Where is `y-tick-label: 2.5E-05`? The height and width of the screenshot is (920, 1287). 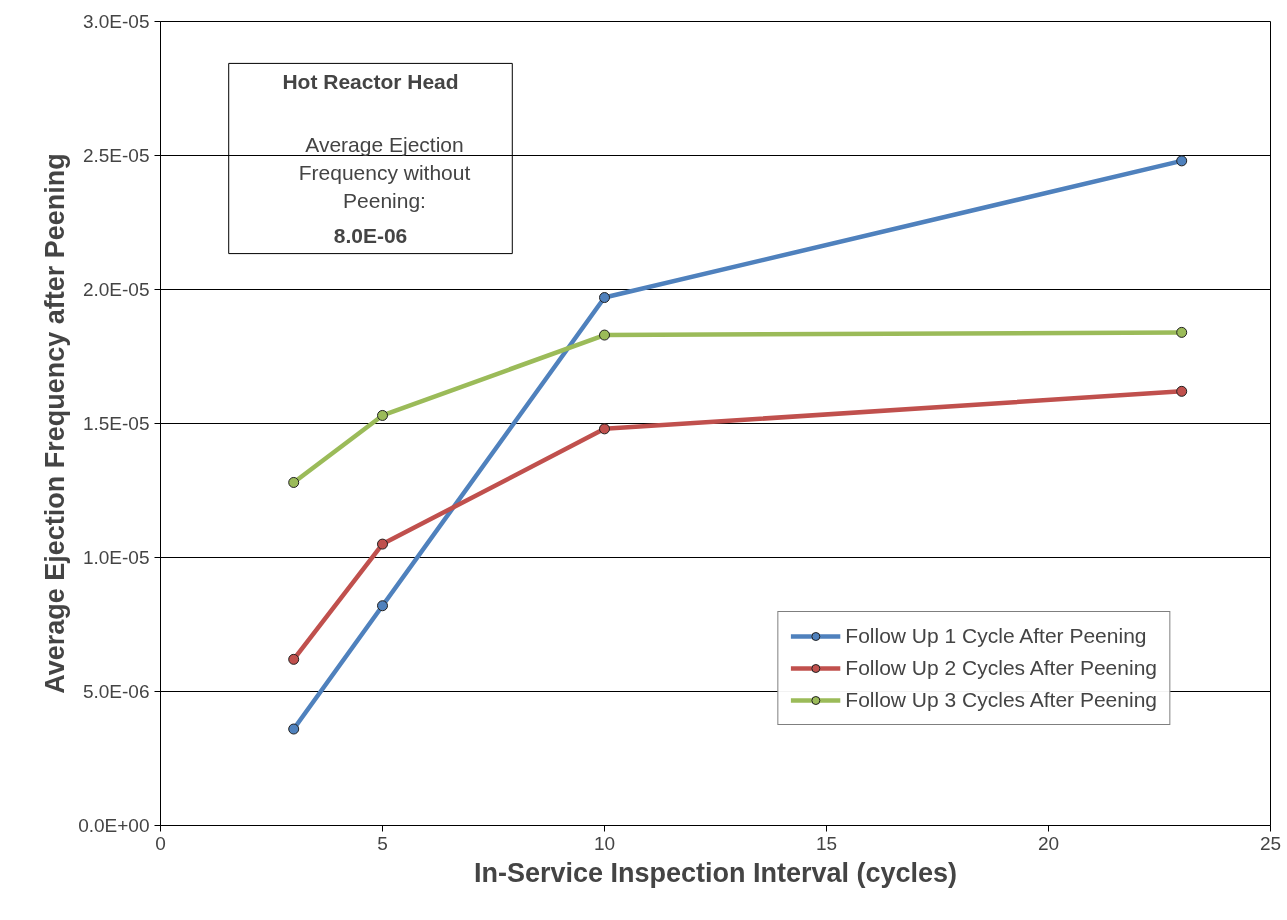 y-tick-label: 2.5E-05 is located at coordinates (116, 155).